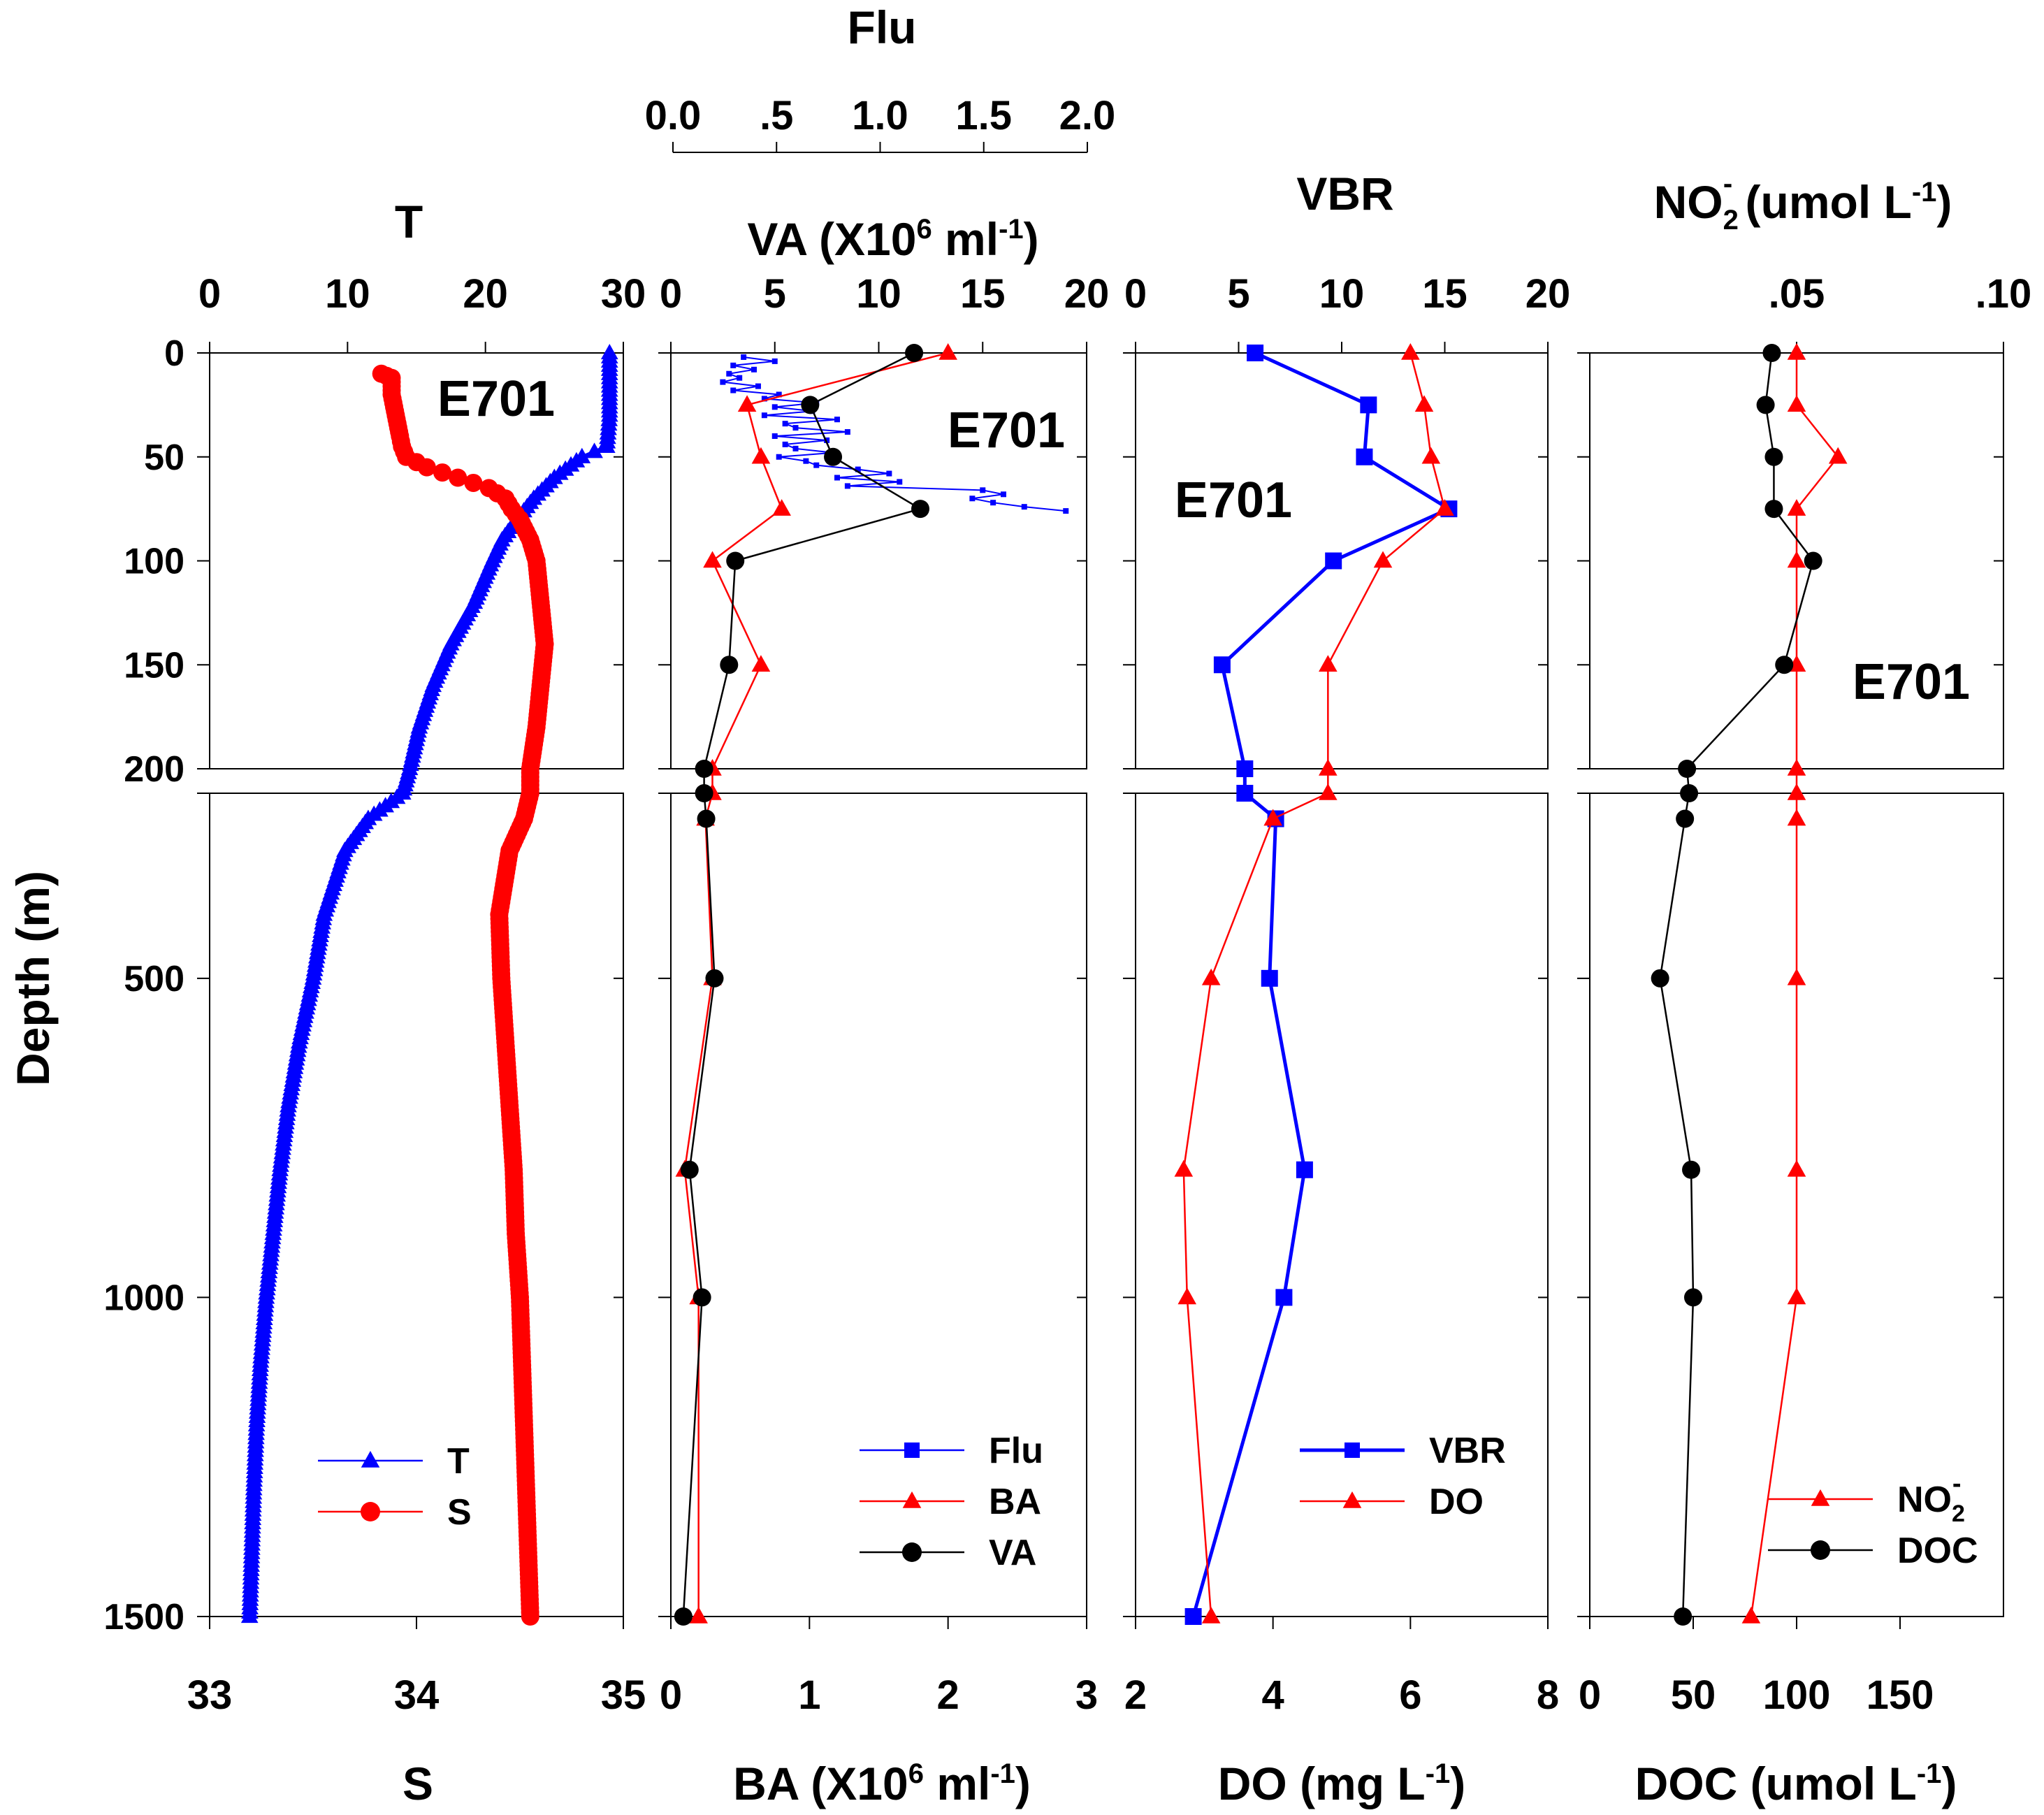 Image resolution: width=2044 pixels, height=1815 pixels. What do you see at coordinates (164, 458) in the screenshot?
I see `y-tick-label: 50` at bounding box center [164, 458].